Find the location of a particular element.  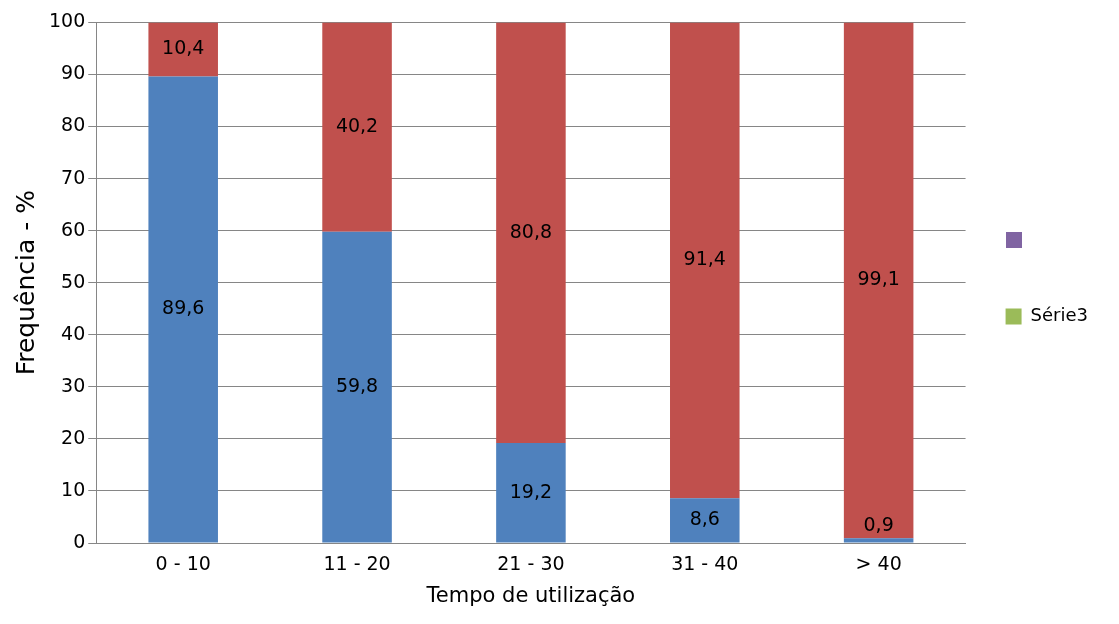

data-label: 10,4 is located at coordinates (183, 47).